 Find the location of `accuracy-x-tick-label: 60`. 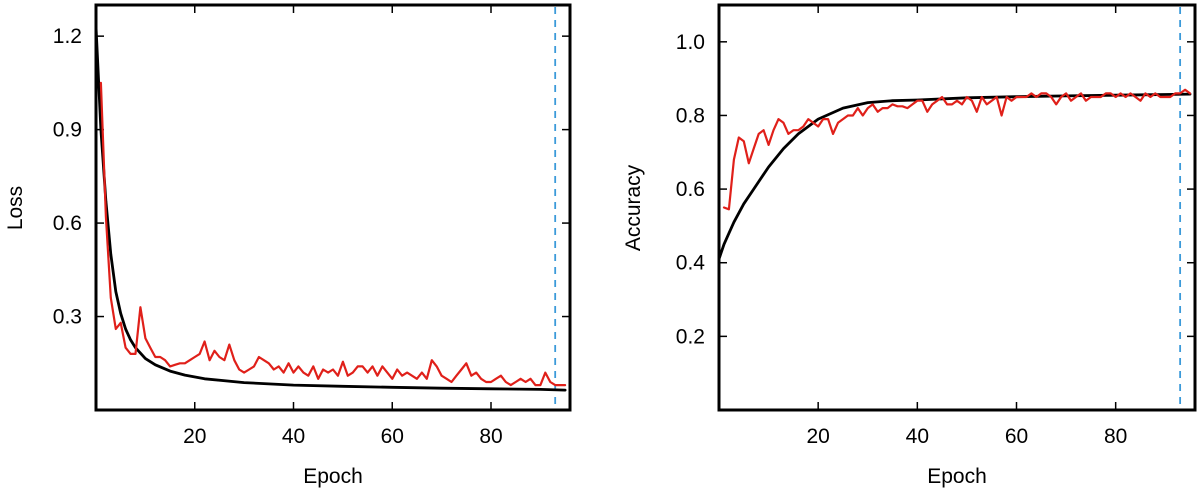

accuracy-x-tick-label: 60 is located at coordinates (1016, 436).